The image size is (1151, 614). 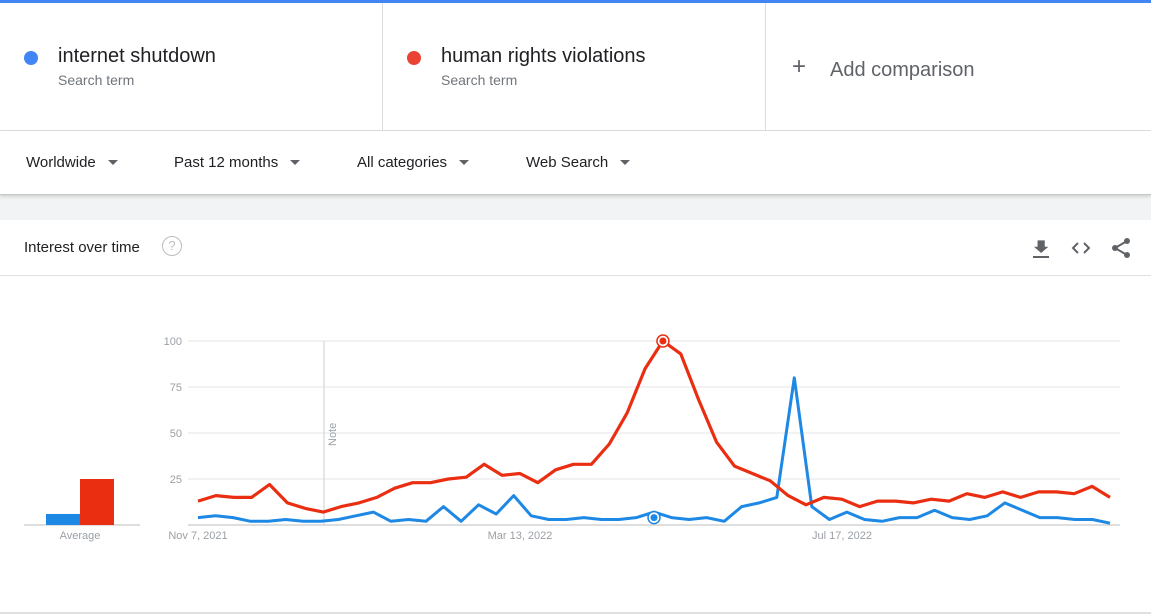 What do you see at coordinates (1081, 248) in the screenshot?
I see `embed-code-icon` at bounding box center [1081, 248].